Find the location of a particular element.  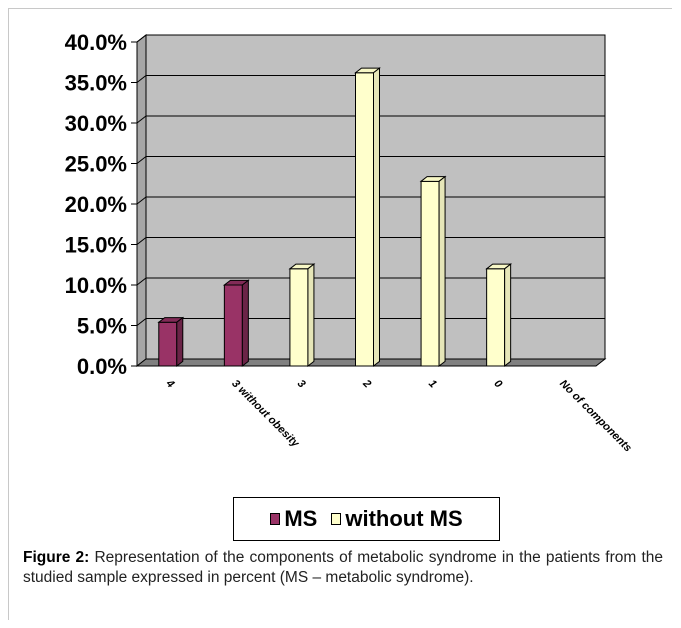

legend-item-ms: MS is located at coordinates (293, 519).